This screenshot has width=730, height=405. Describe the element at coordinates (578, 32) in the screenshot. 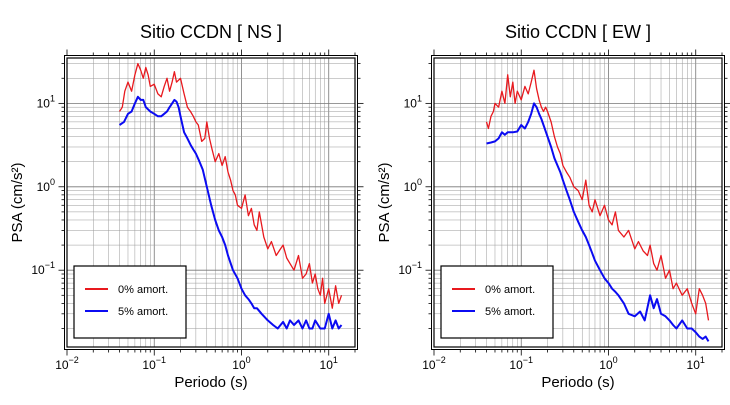

I see `chart-title: Sitio CCDN [ EW ]` at that location.